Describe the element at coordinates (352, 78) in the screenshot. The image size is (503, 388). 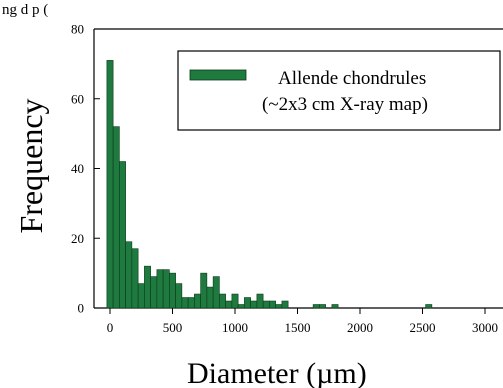
I see `legend-label-line1: Allende chondrules` at that location.